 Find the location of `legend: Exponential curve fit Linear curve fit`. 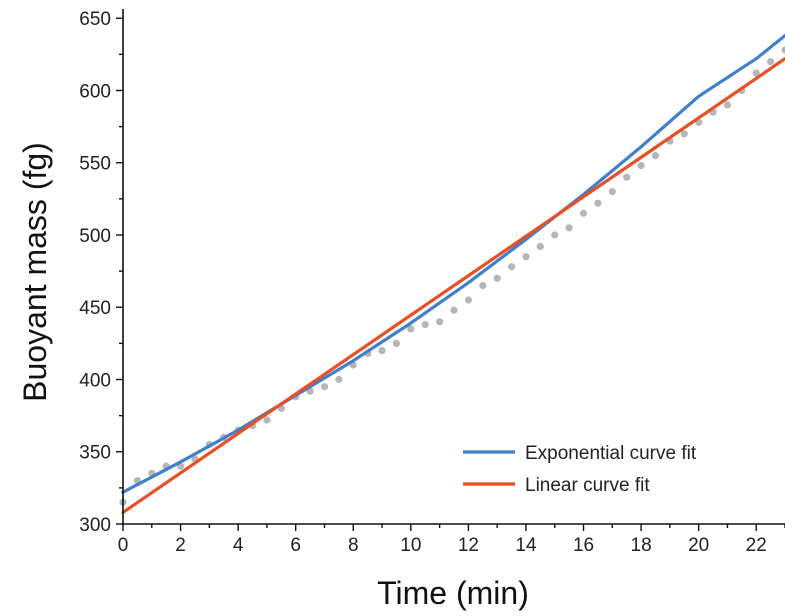

legend: Exponential curve fit Linear curve fit is located at coordinates (580, 469).